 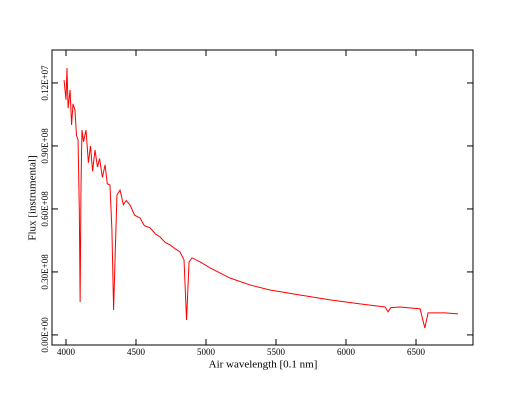 I want to click on x-tick-label: 6000, so click(x=346, y=352).